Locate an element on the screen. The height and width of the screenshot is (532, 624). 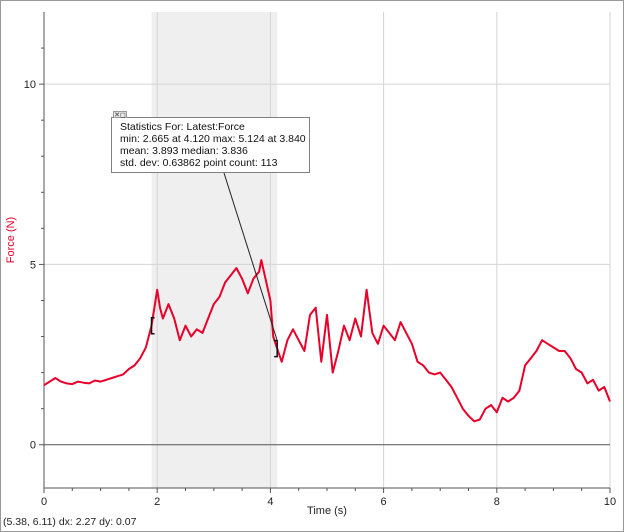
x-tick-label: 2 is located at coordinates (157, 502).